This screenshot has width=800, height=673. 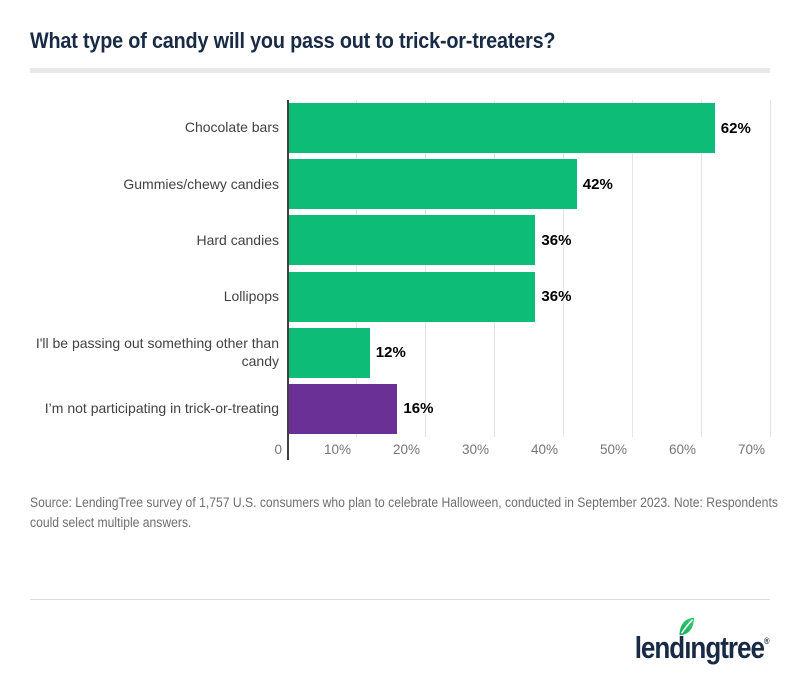 I want to click on x-tick: 70%, so click(x=751, y=449).